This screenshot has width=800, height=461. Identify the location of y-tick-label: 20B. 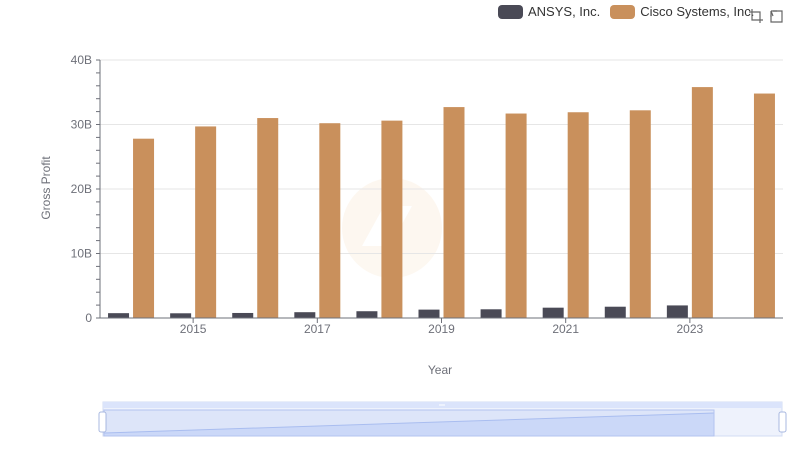
(81, 189).